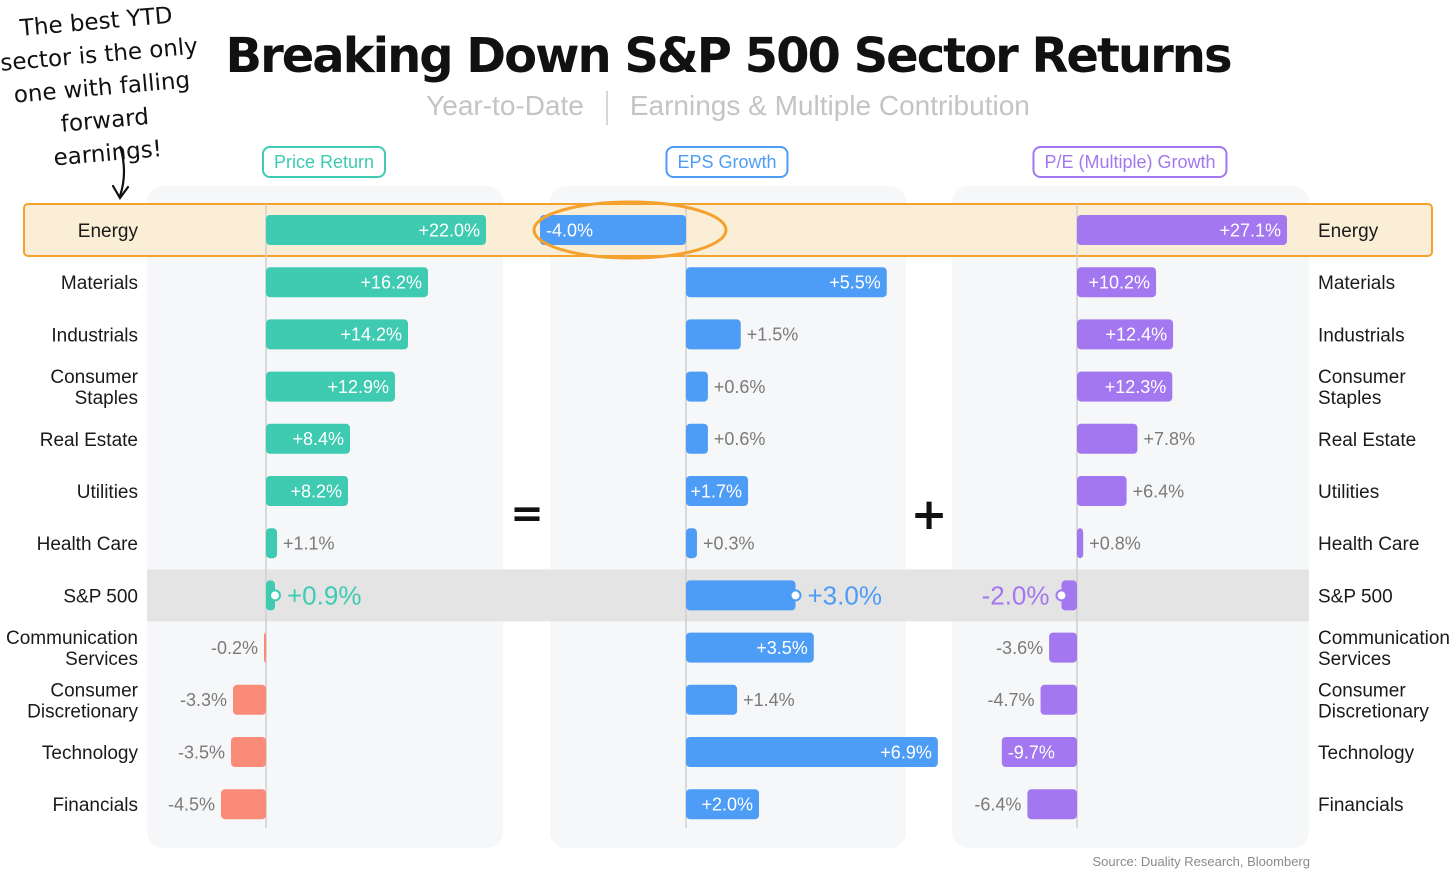 This screenshot has width=1456, height=874. I want to click on value-label-s2-0: +27.1%, so click(1250, 230).